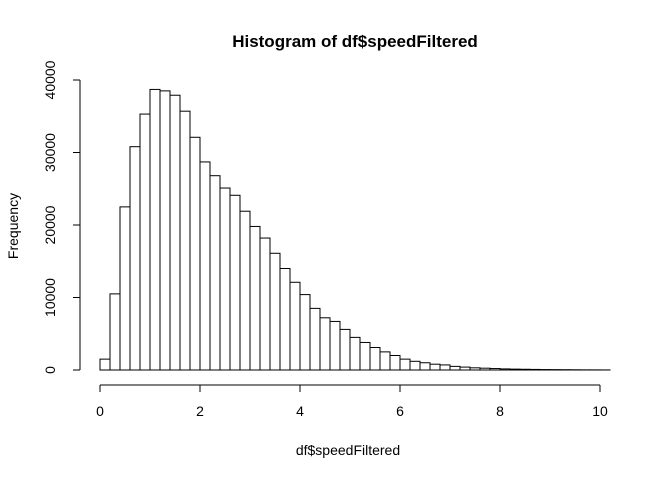 This screenshot has width=672, height=480. What do you see at coordinates (50, 152) in the screenshot?
I see `y-tick-label: 30000` at bounding box center [50, 152].